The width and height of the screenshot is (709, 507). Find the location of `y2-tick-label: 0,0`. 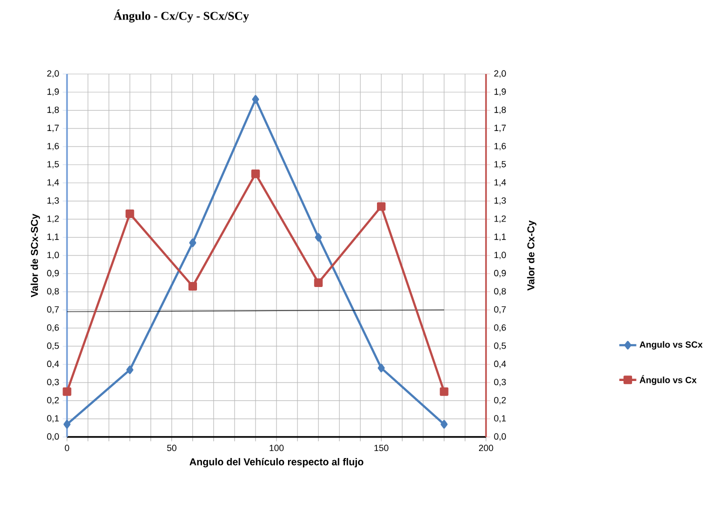

y2-tick-label: 0,0 is located at coordinates (500, 437).